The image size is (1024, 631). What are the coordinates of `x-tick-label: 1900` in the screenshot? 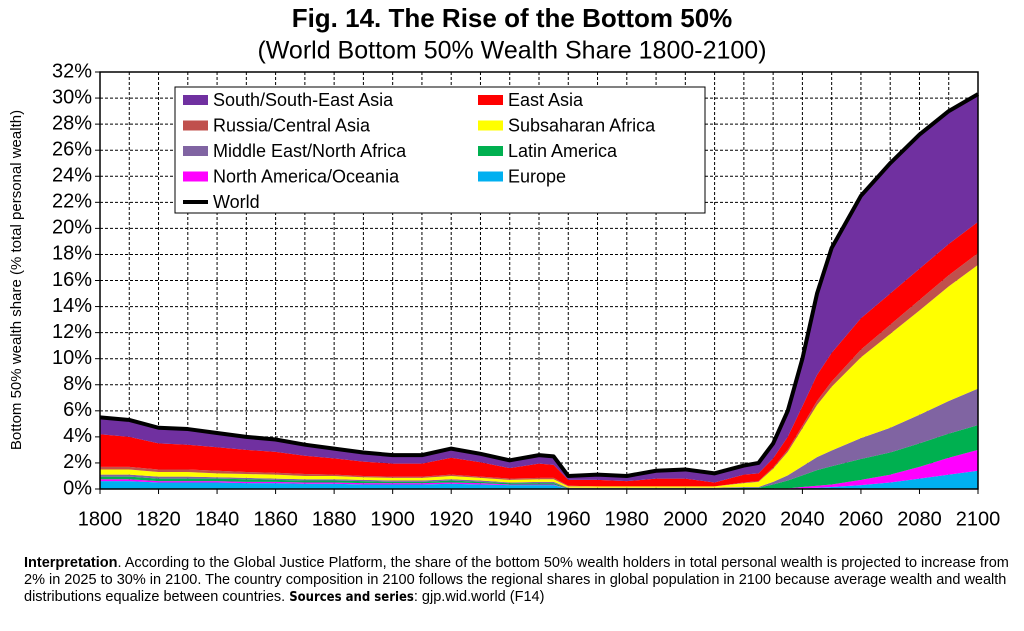 It's located at (392, 519).